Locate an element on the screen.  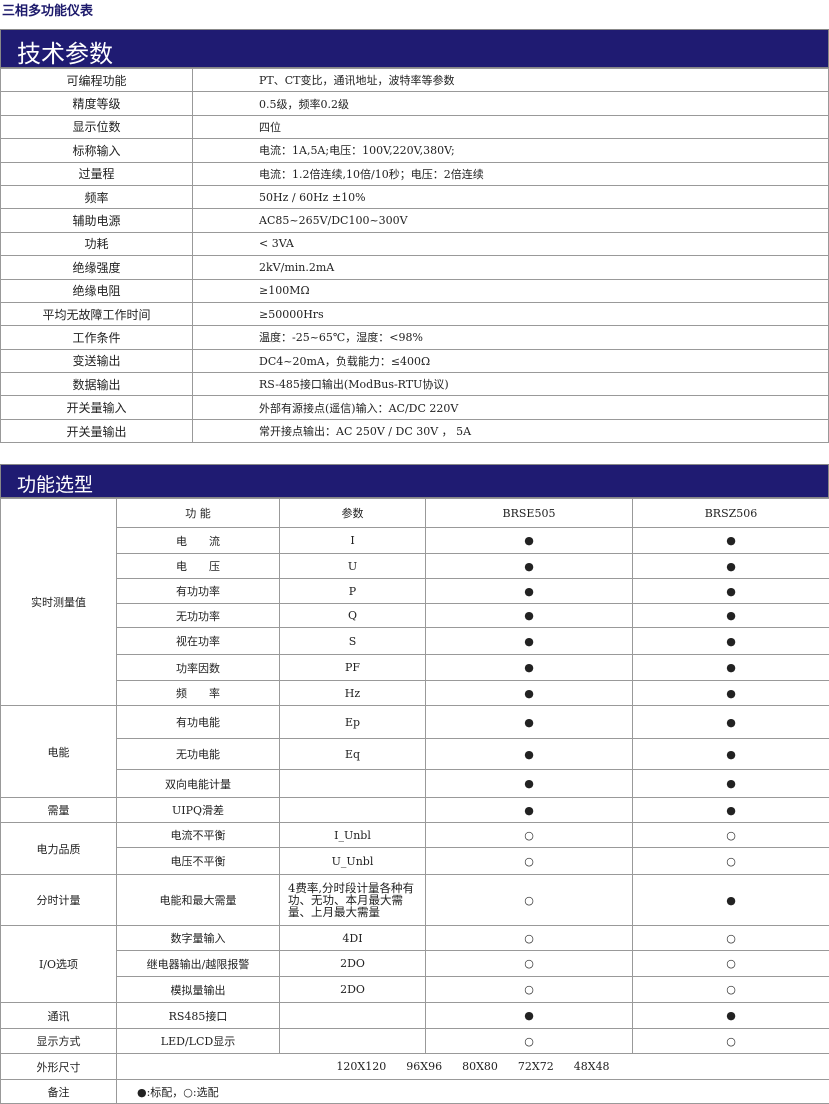
table-row: 标称输入电流：1A,5A;电压：100V,220V,380V; is located at coordinates (415, 150).